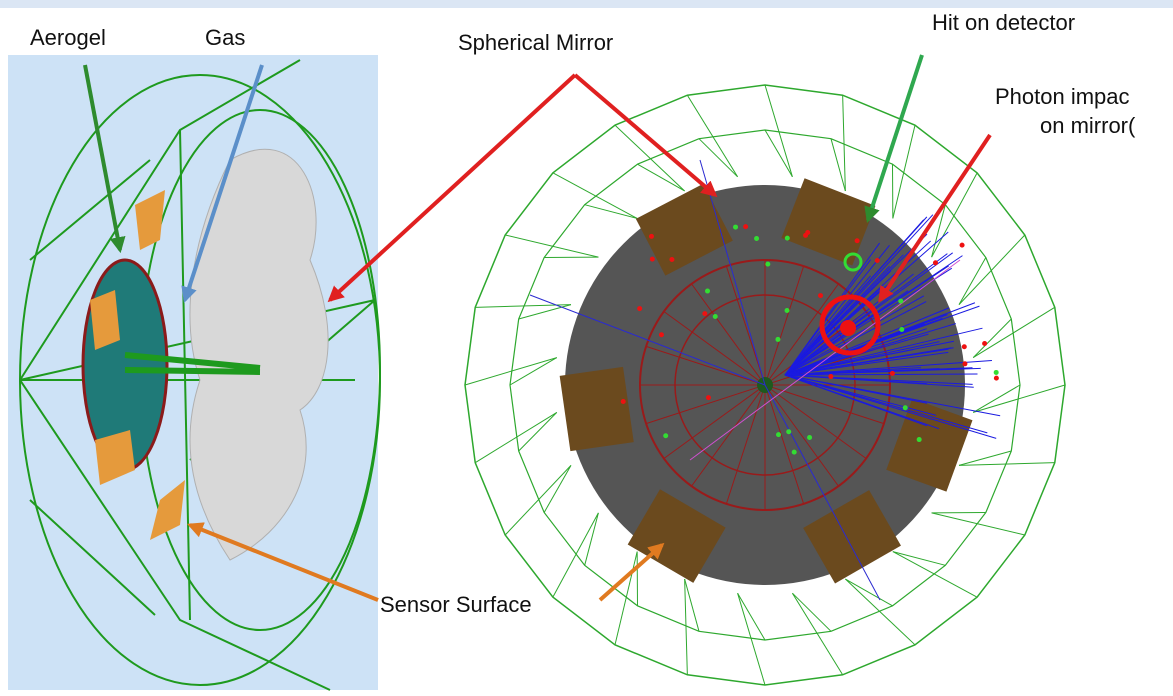  What do you see at coordinates (853, 262) in the screenshot?
I see `hit-ring` at bounding box center [853, 262].